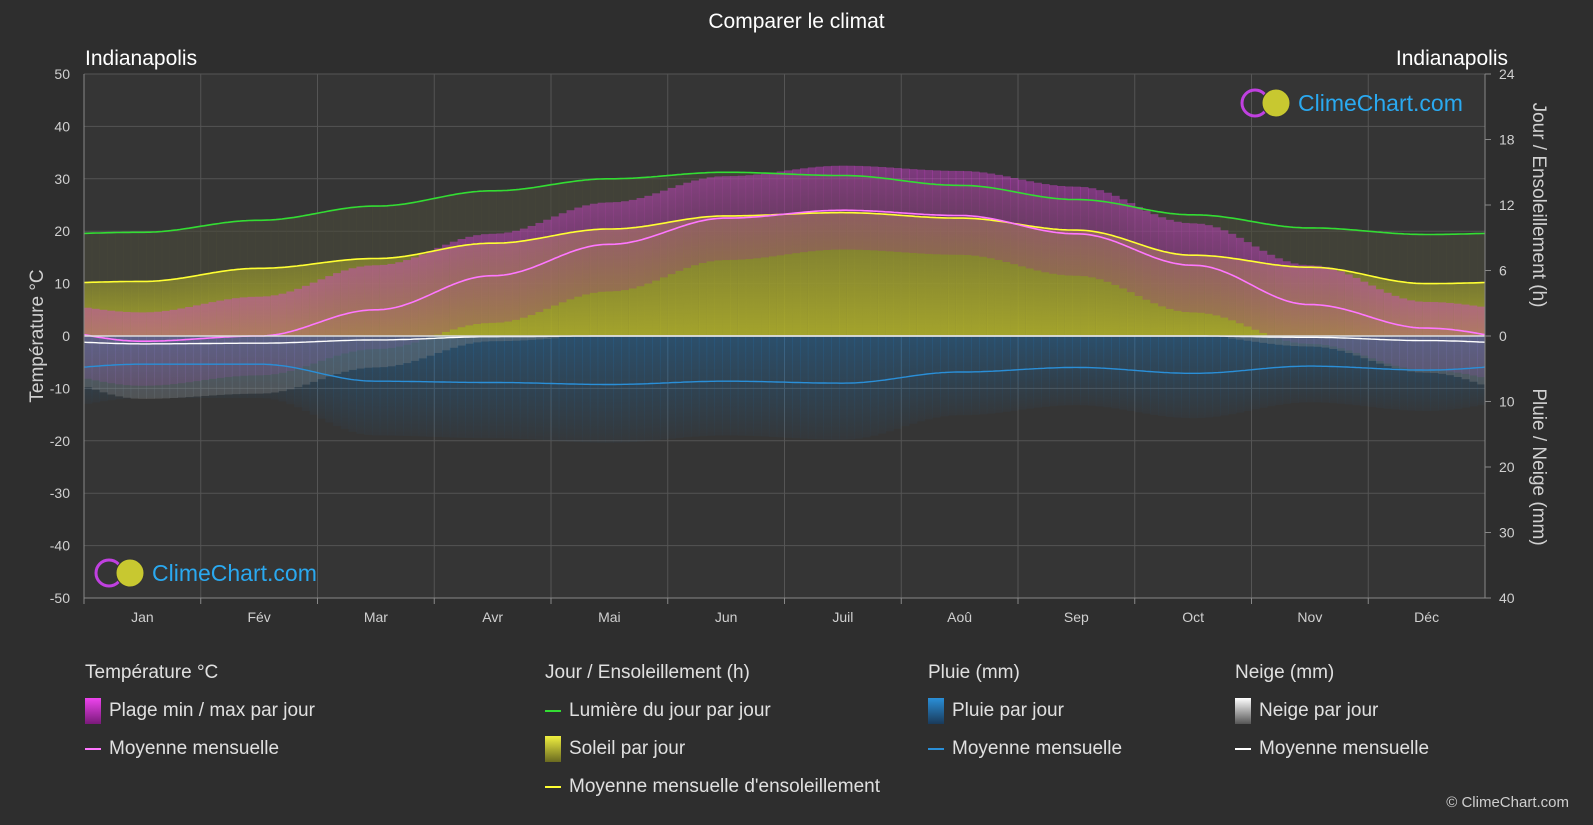 This screenshot has width=1593, height=825. Describe the element at coordinates (553, 710) in the screenshot. I see `daylight-swatch` at that location.